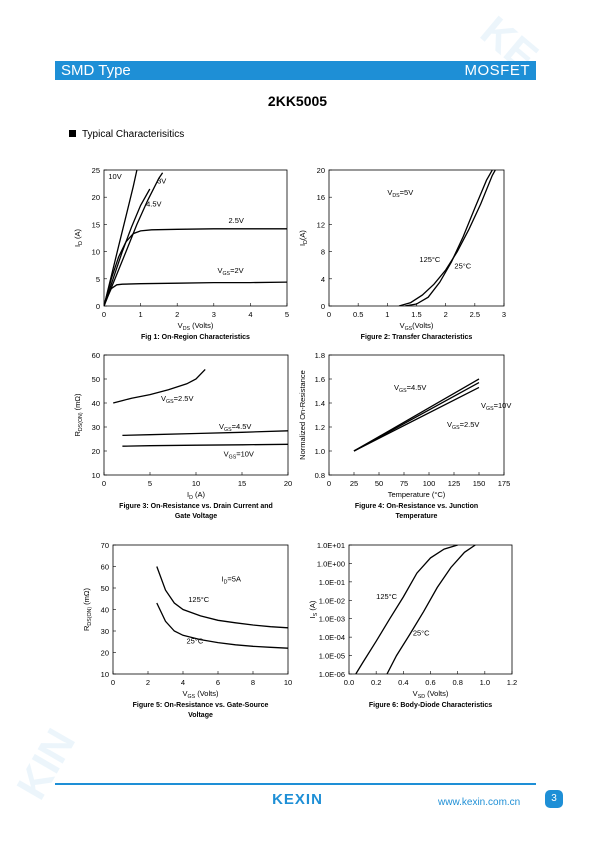 This screenshot has width=595, height=842. What do you see at coordinates (235, 220) in the screenshot?
I see `curve-label: 2.5V` at bounding box center [235, 220].